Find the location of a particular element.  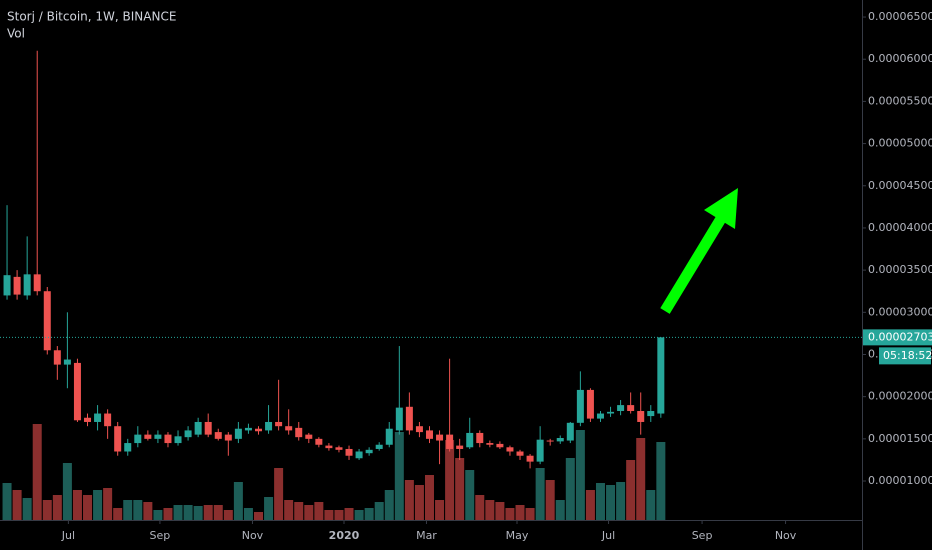

countdown-box is located at coordinates (905, 356).